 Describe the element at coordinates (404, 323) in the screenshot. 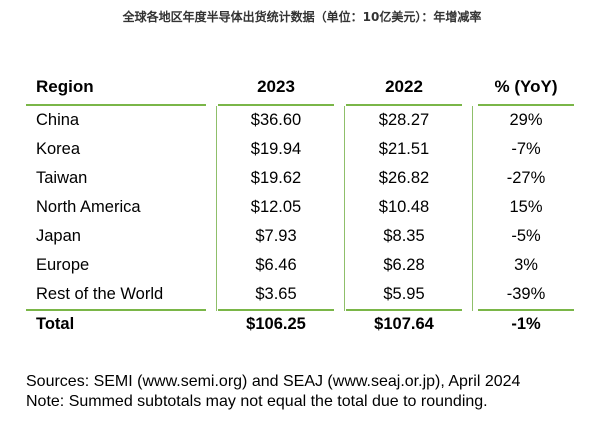

I see `total-2022-value: $107.64` at that location.